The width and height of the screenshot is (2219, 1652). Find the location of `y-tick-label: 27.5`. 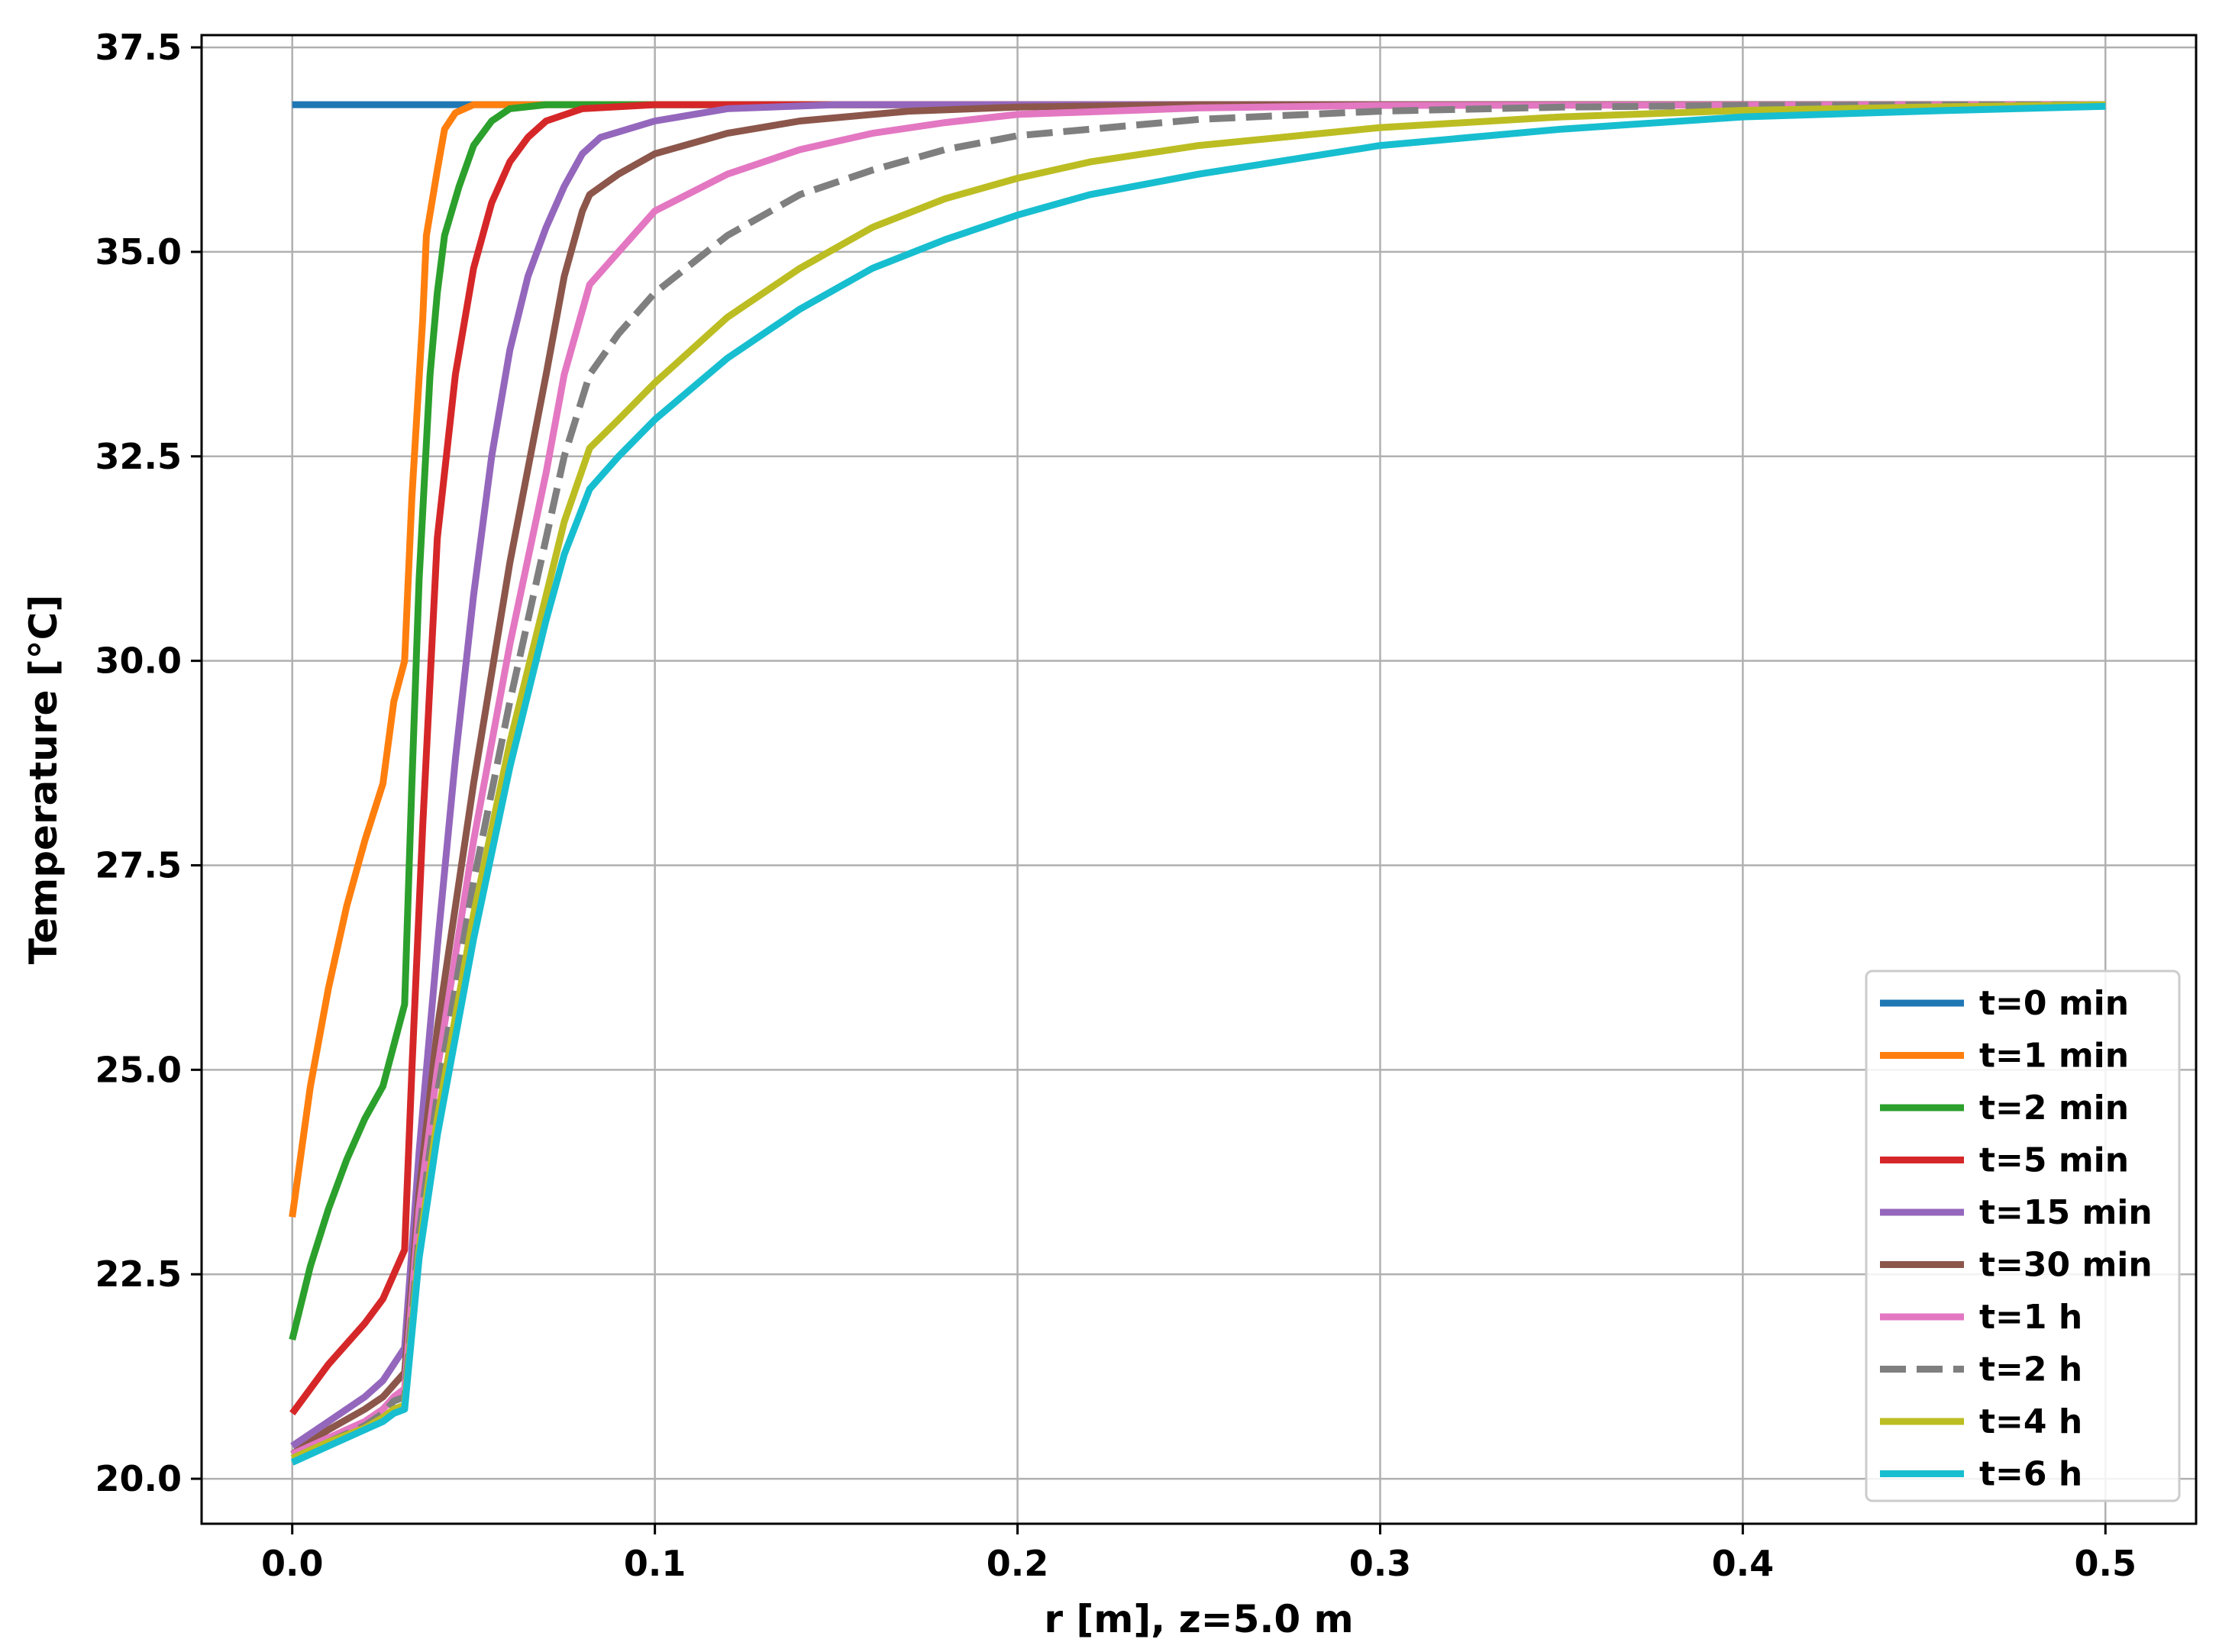

y-tick-label: 27.5 is located at coordinates (138, 865).